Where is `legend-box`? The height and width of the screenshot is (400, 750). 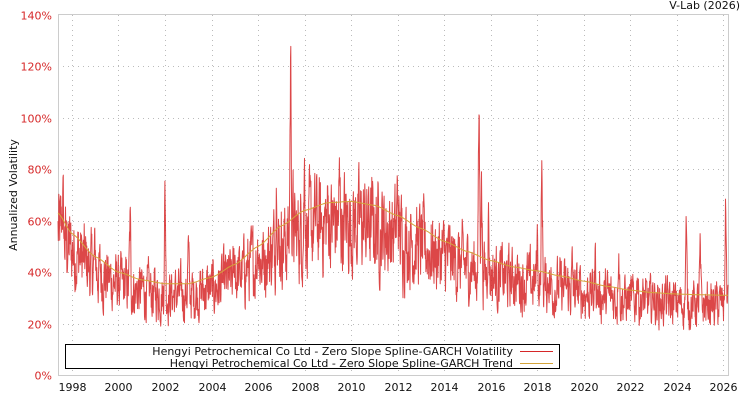
legend-box is located at coordinates (312, 356).